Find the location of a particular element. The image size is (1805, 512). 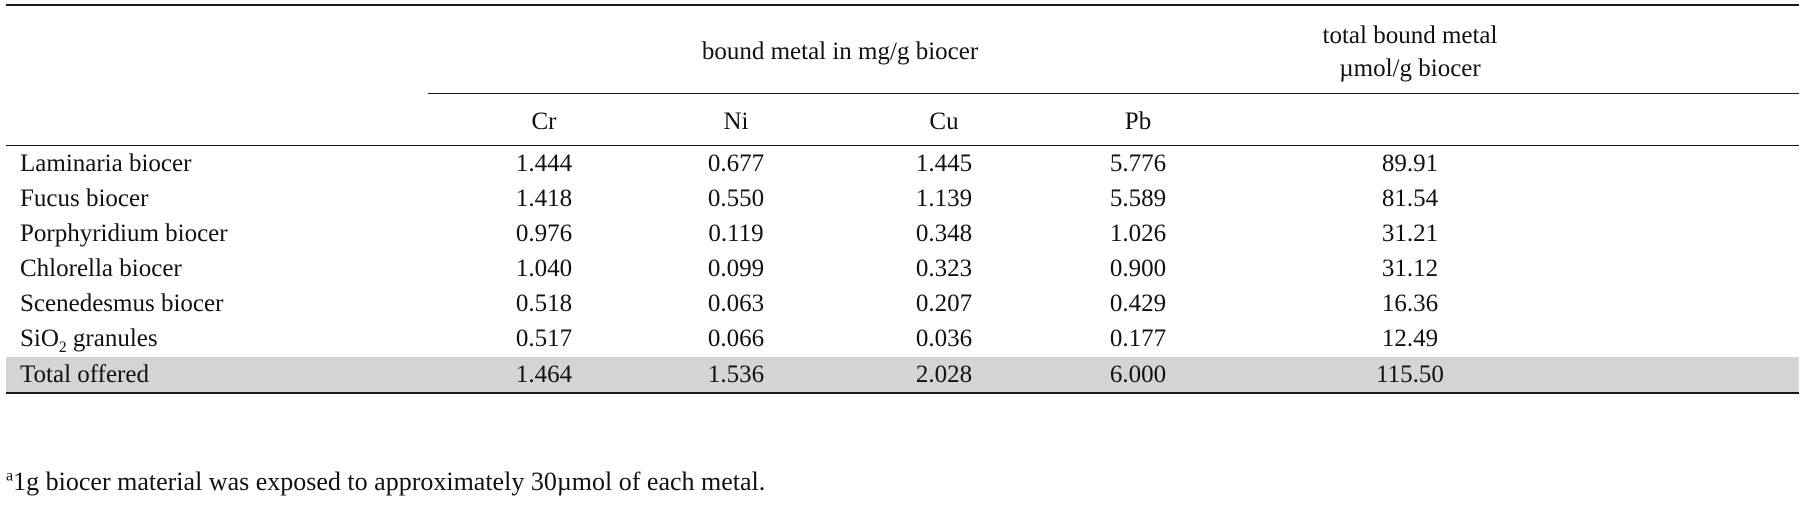

cell-cu: 0.348 is located at coordinates (944, 233).